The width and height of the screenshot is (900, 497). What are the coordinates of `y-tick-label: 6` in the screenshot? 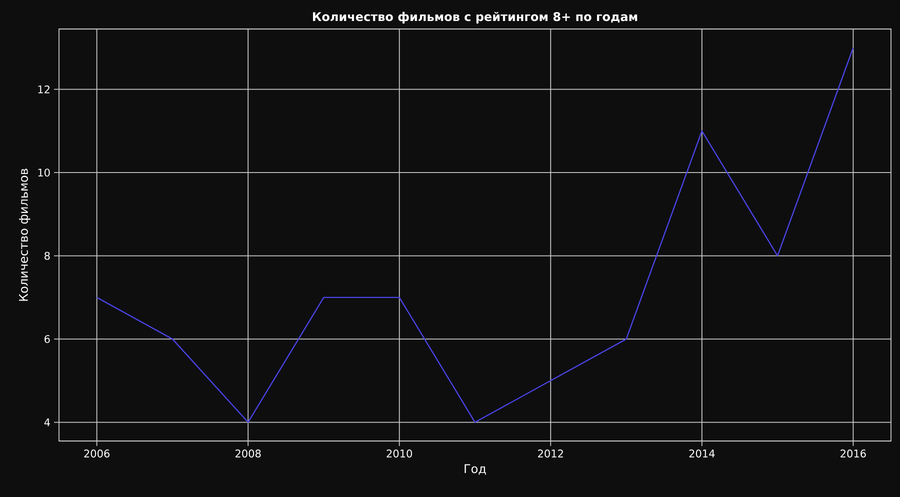 It's located at (47, 339).